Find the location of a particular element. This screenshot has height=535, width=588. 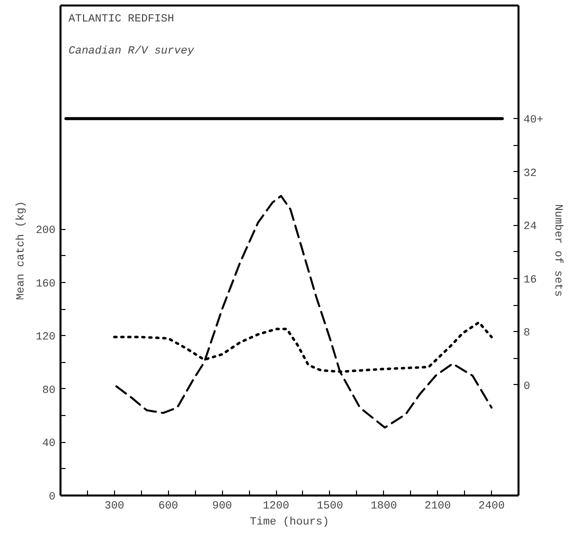

y2-tick-label: 40+ is located at coordinates (534, 120).